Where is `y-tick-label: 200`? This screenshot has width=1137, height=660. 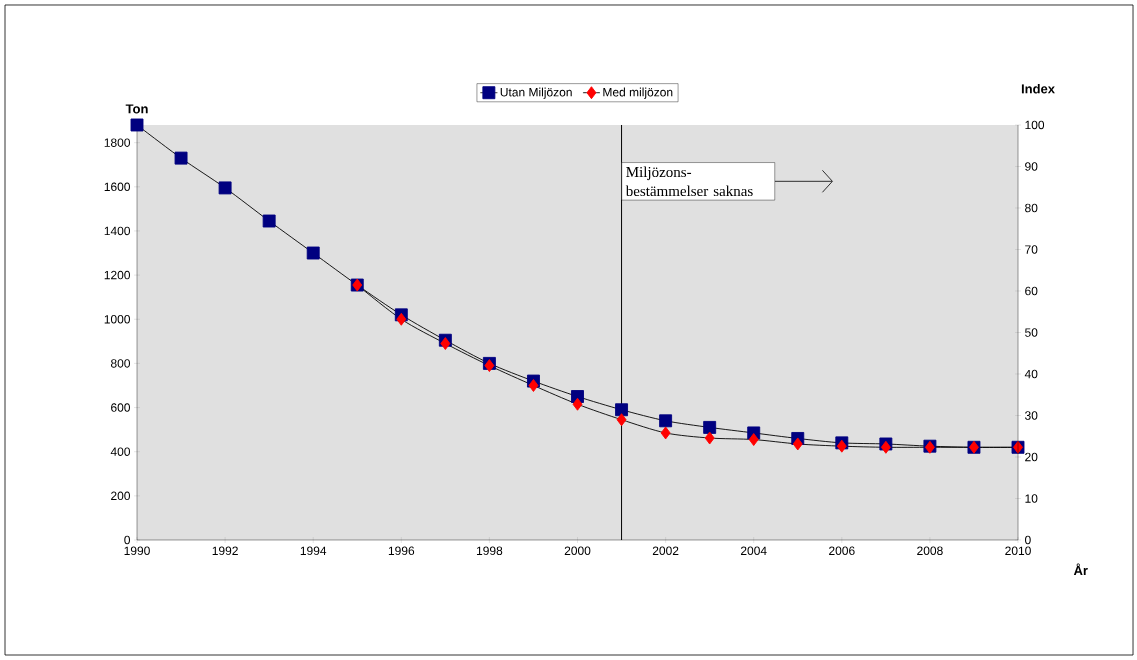 y-tick-label: 200 is located at coordinates (121, 496).